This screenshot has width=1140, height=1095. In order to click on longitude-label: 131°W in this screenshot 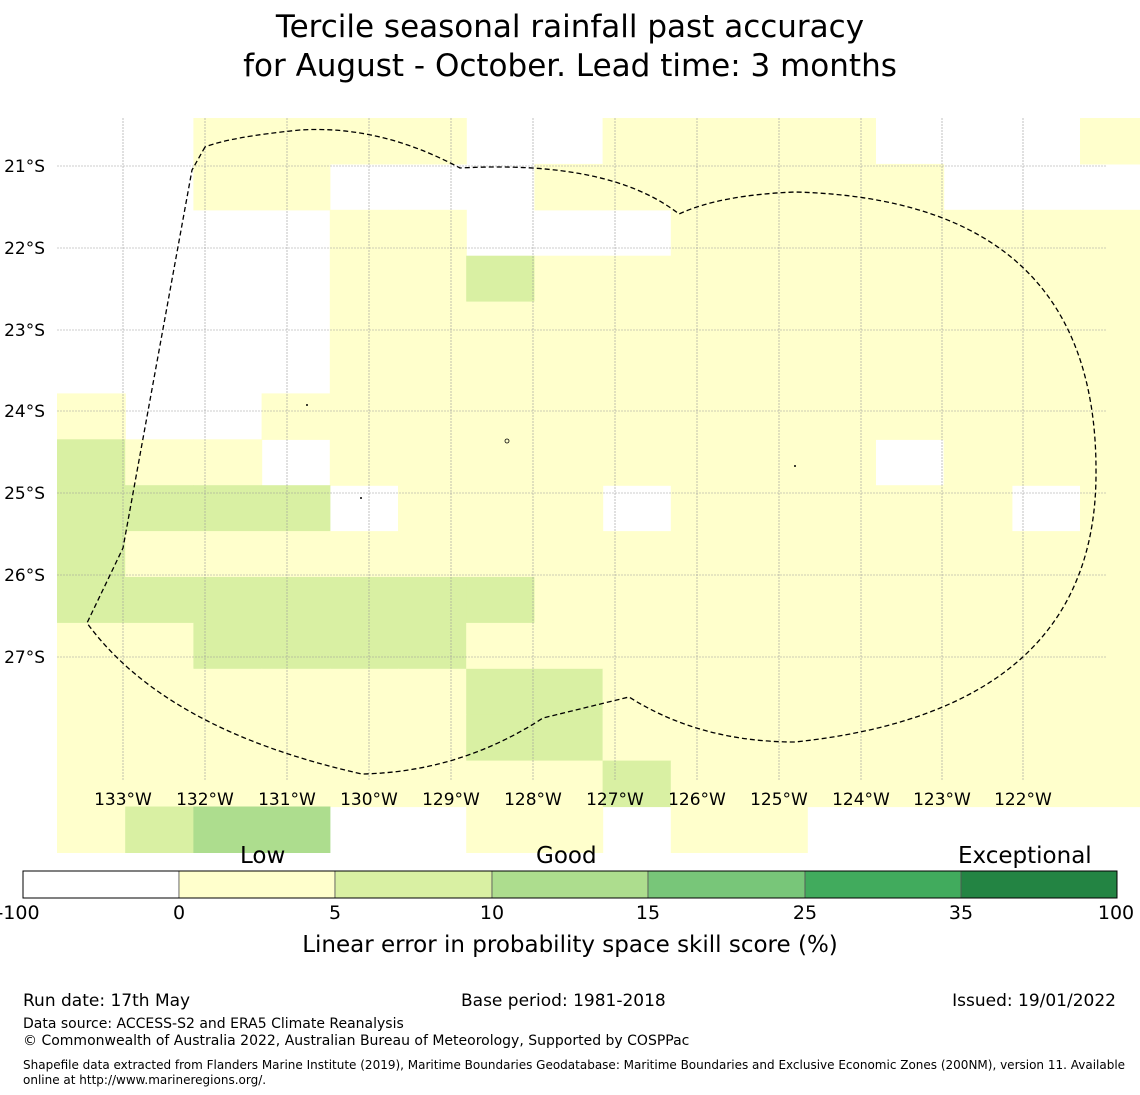, I will do `click(287, 800)`.